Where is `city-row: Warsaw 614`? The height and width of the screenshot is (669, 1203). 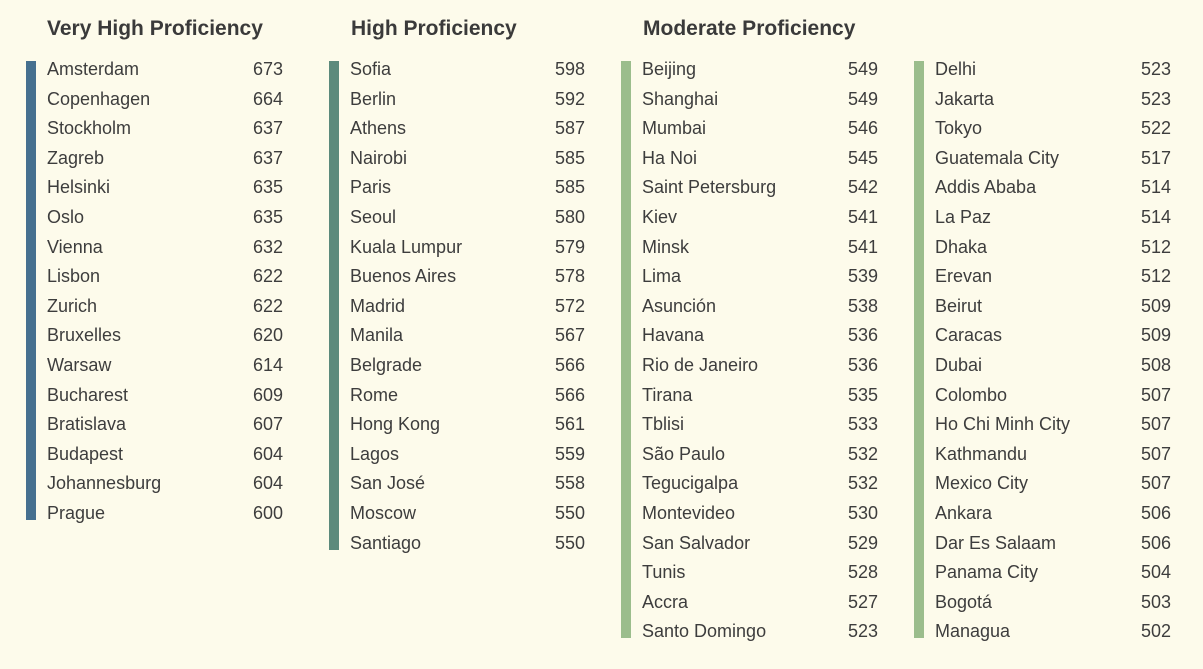
city-row: Warsaw 614 is located at coordinates (165, 370).